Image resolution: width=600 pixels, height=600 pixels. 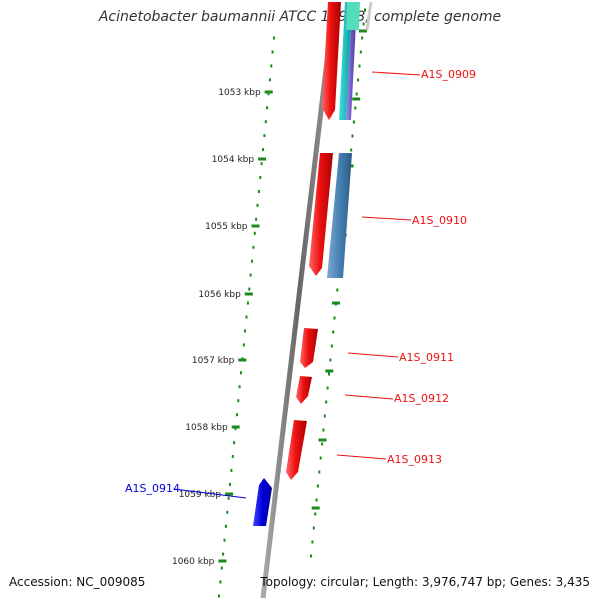 What do you see at coordinates (152, 488) in the screenshot?
I see `gene-label-A1S_0914: A1S_0914` at bounding box center [152, 488].